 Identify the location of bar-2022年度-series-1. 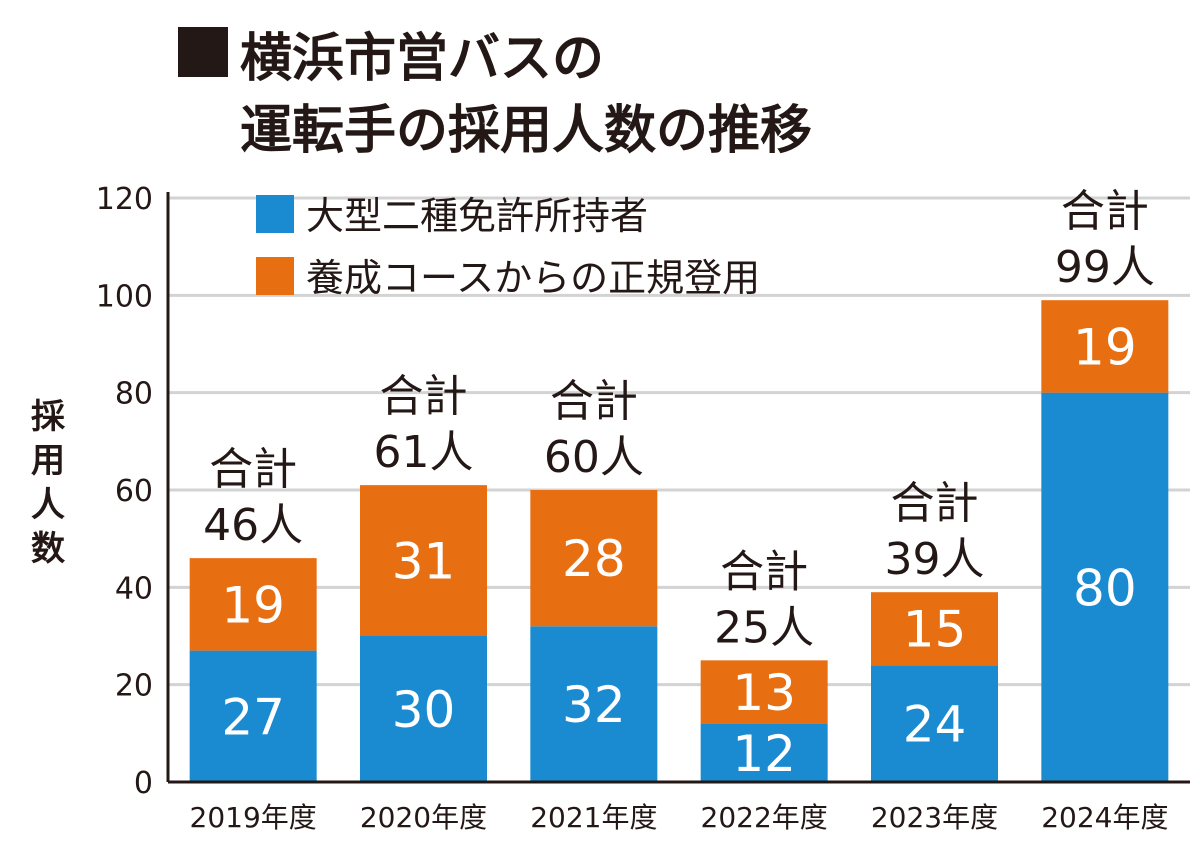
(764, 752).